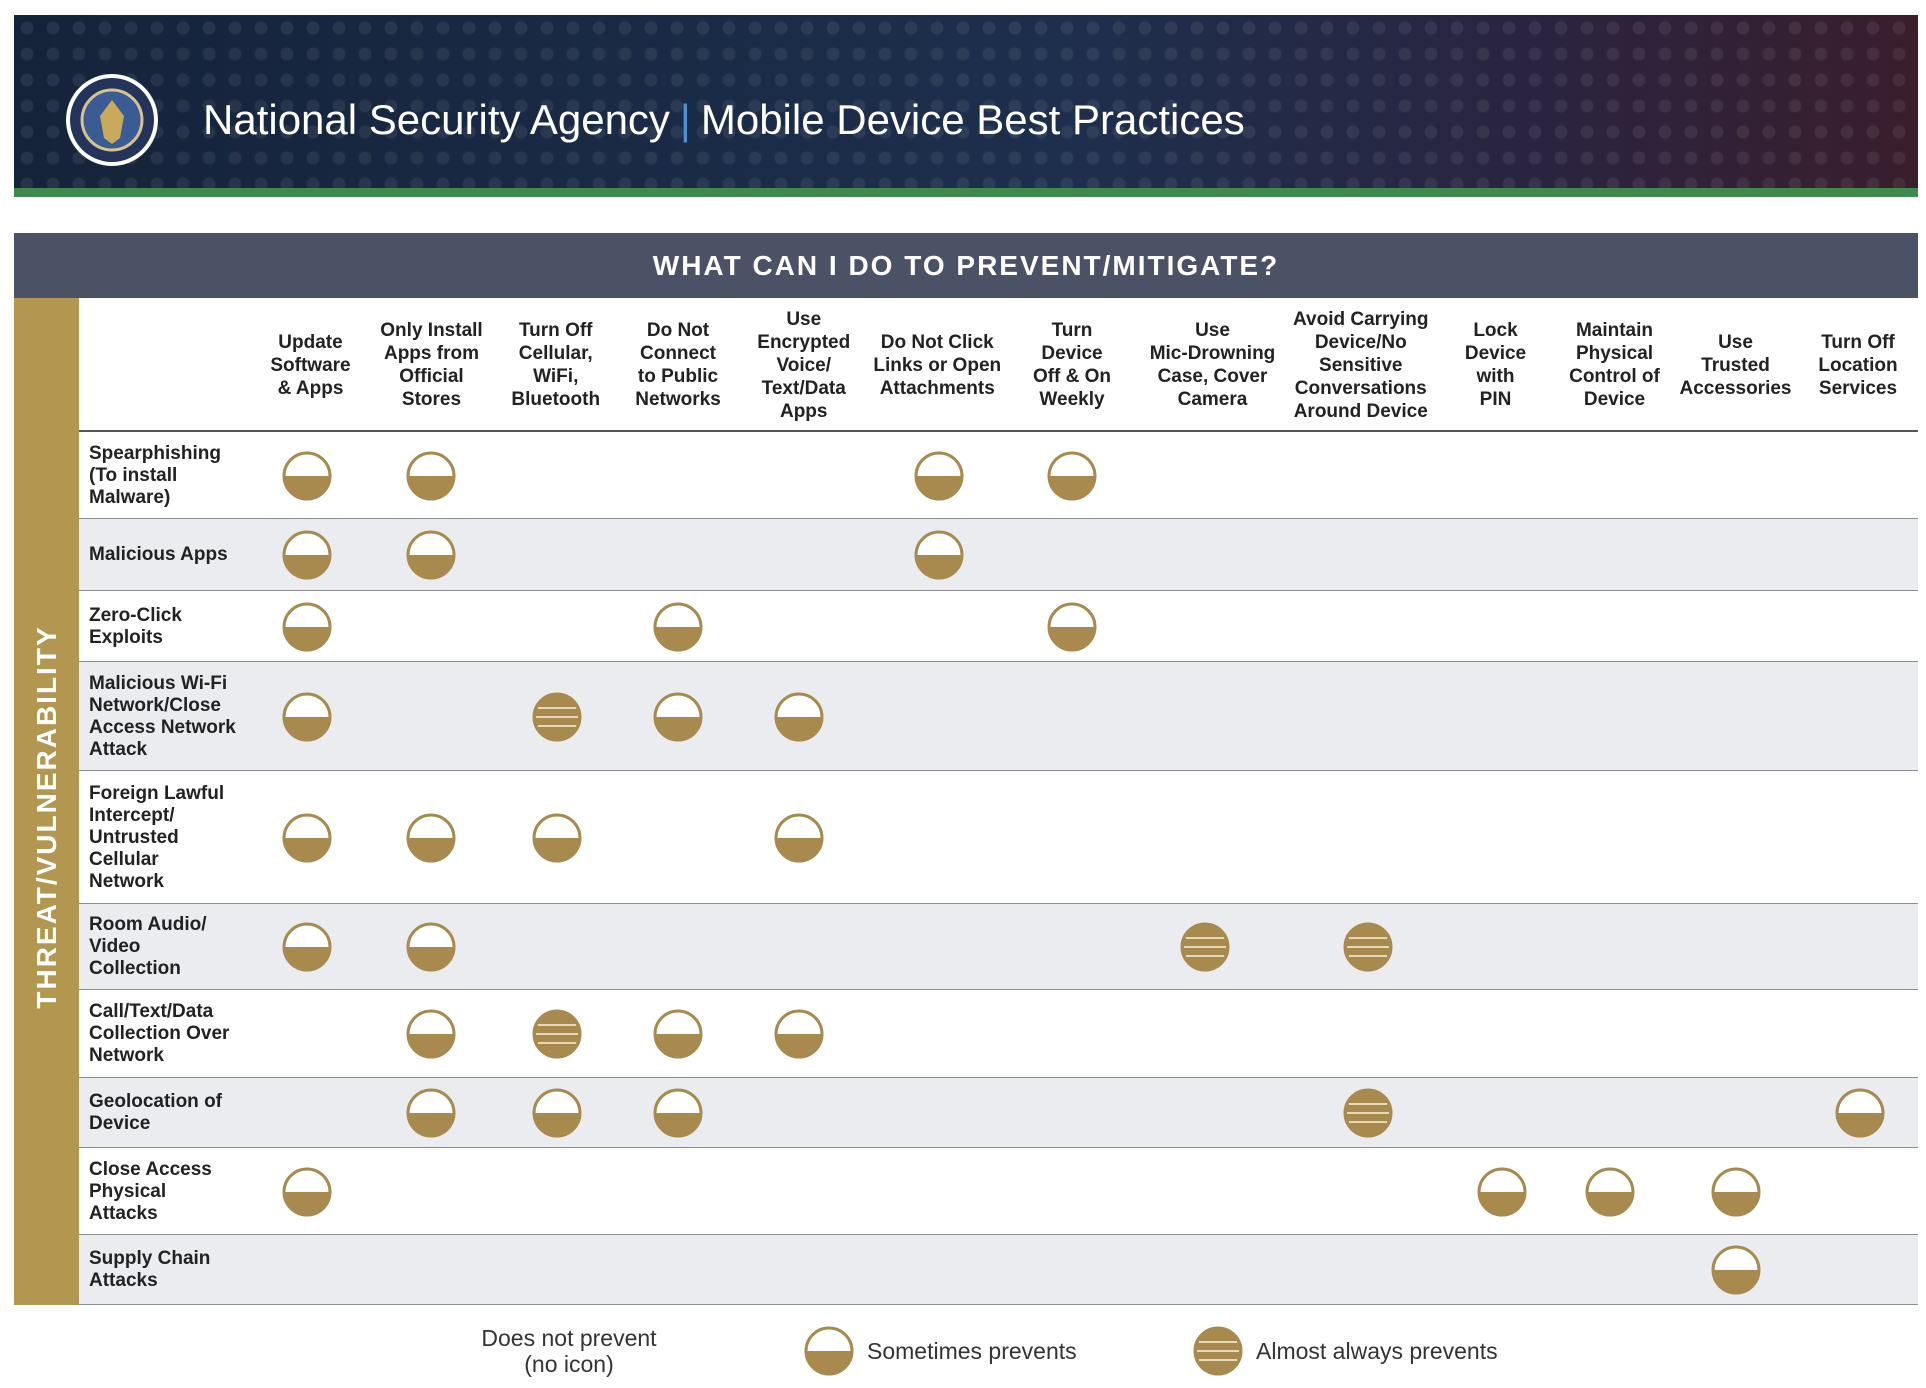  I want to click on column-header: Turn Device Off & On Weekly, so click(1072, 365).